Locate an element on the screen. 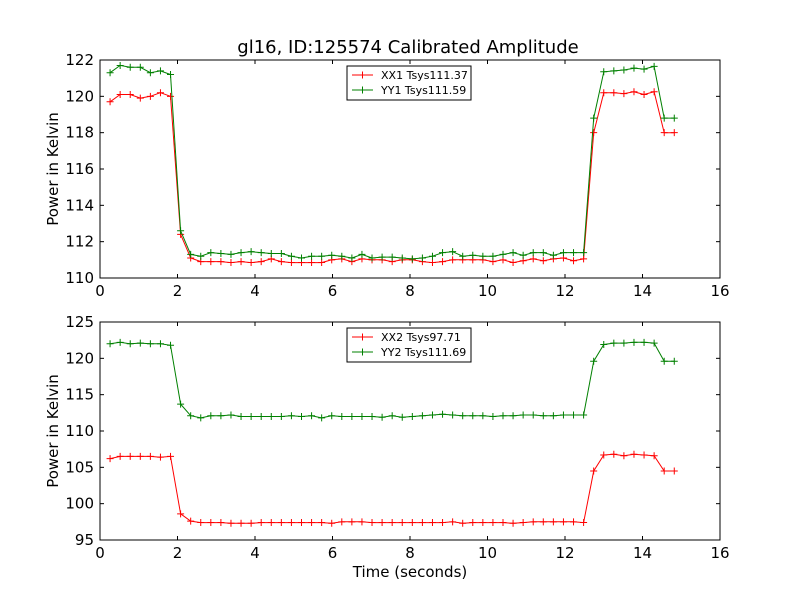 The width and height of the screenshot is (800, 600). x-tick-label: 10 is located at coordinates (487, 553).